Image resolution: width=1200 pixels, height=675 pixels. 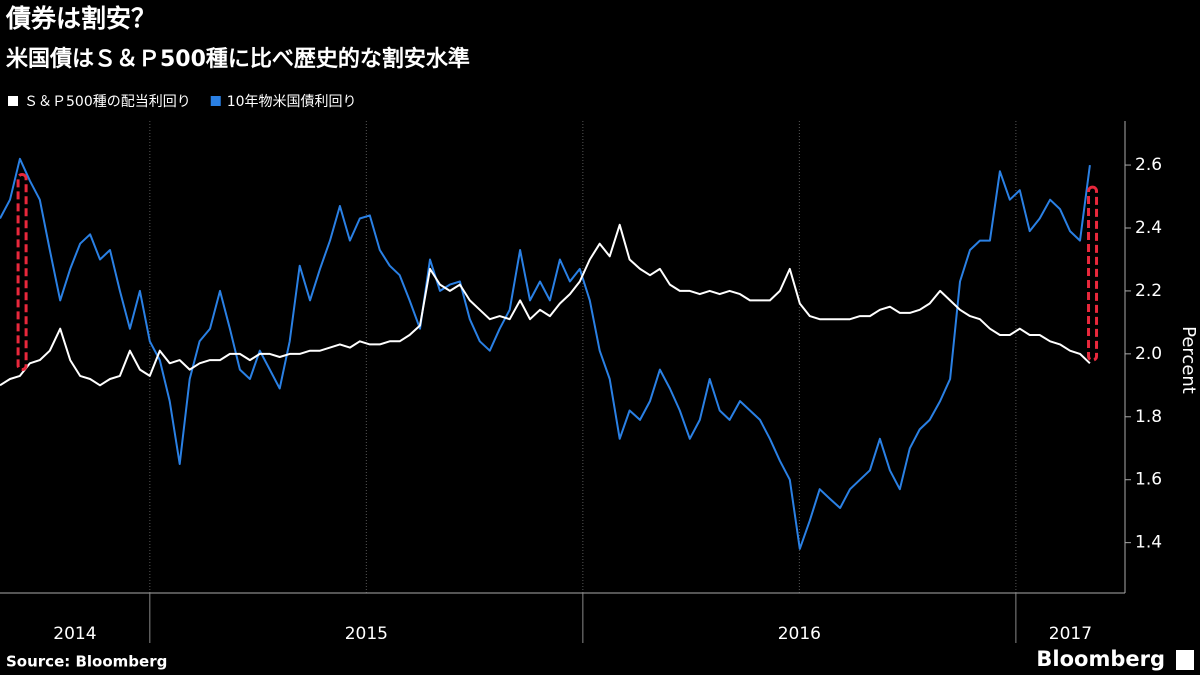 I want to click on y-tick-label: 1.8, so click(x=1148, y=417).